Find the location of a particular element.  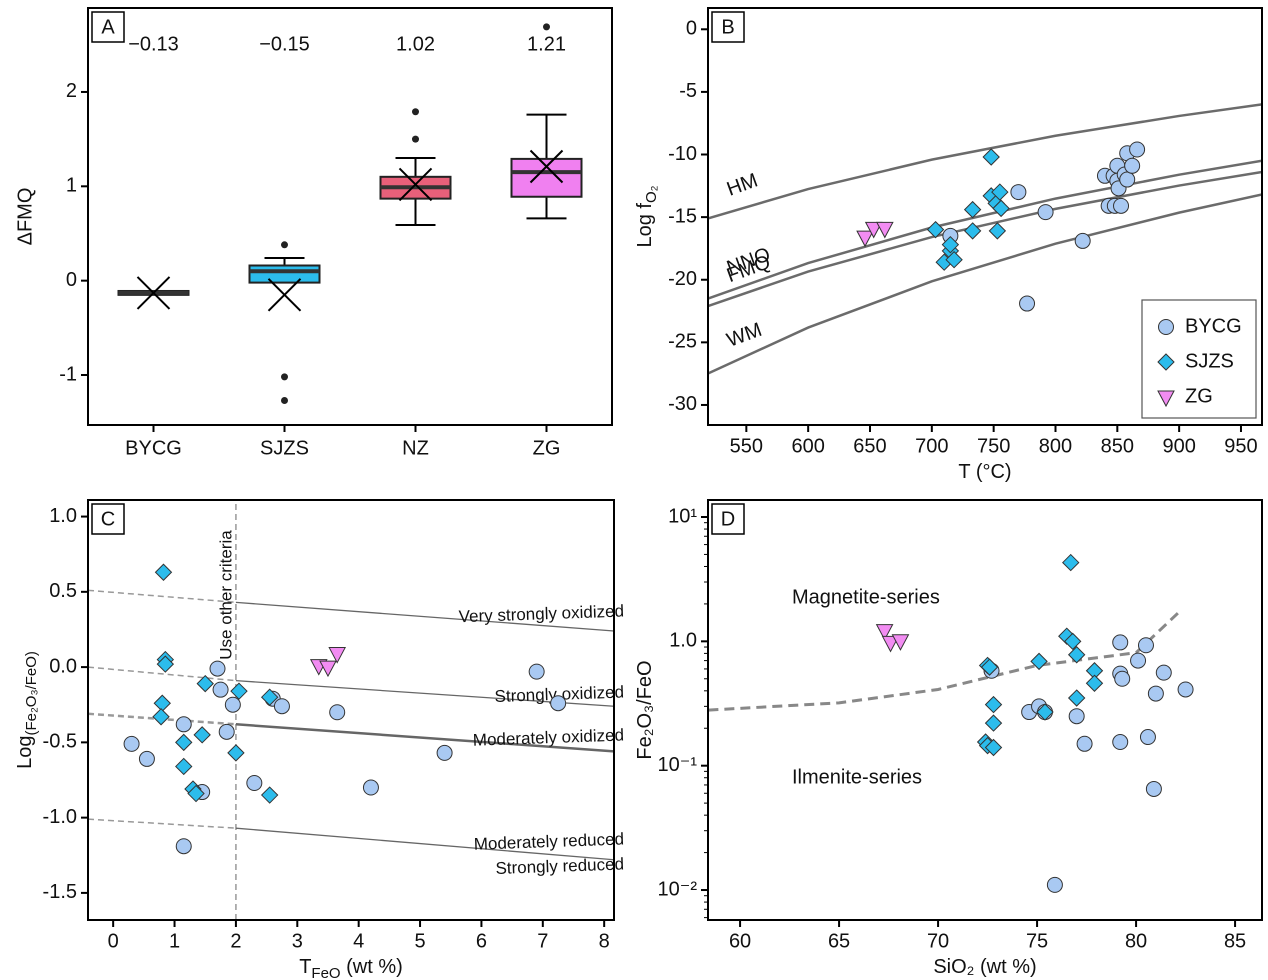

y-tick-label: -15 is located at coordinates (682, 216).